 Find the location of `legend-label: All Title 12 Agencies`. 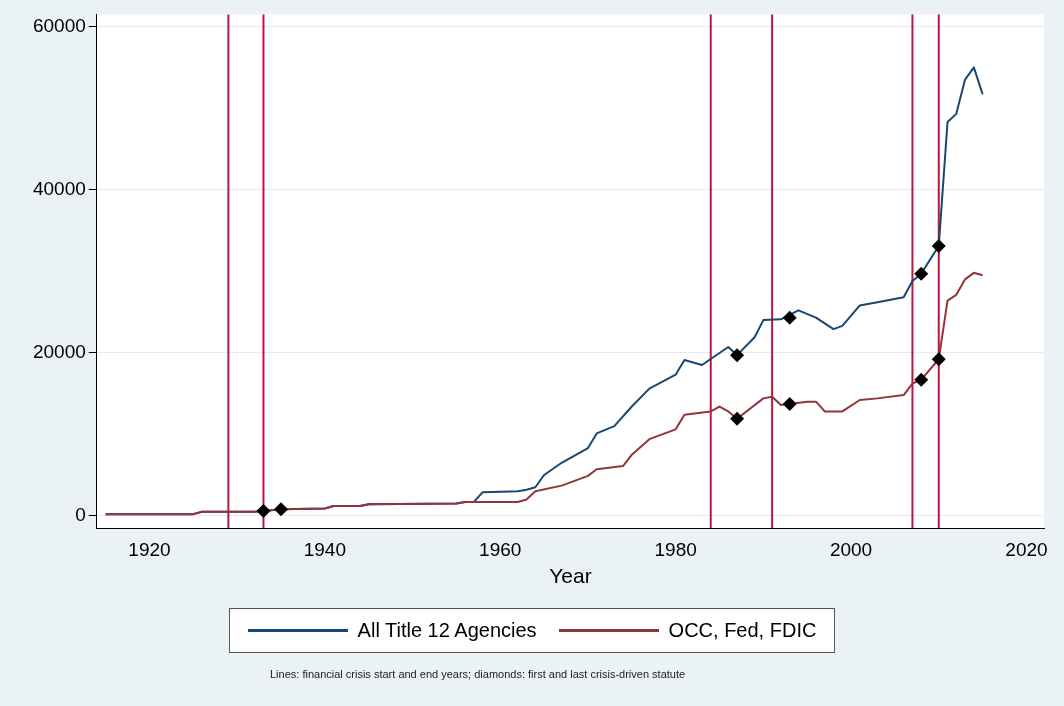

legend-label: All Title 12 Agencies is located at coordinates (447, 630).